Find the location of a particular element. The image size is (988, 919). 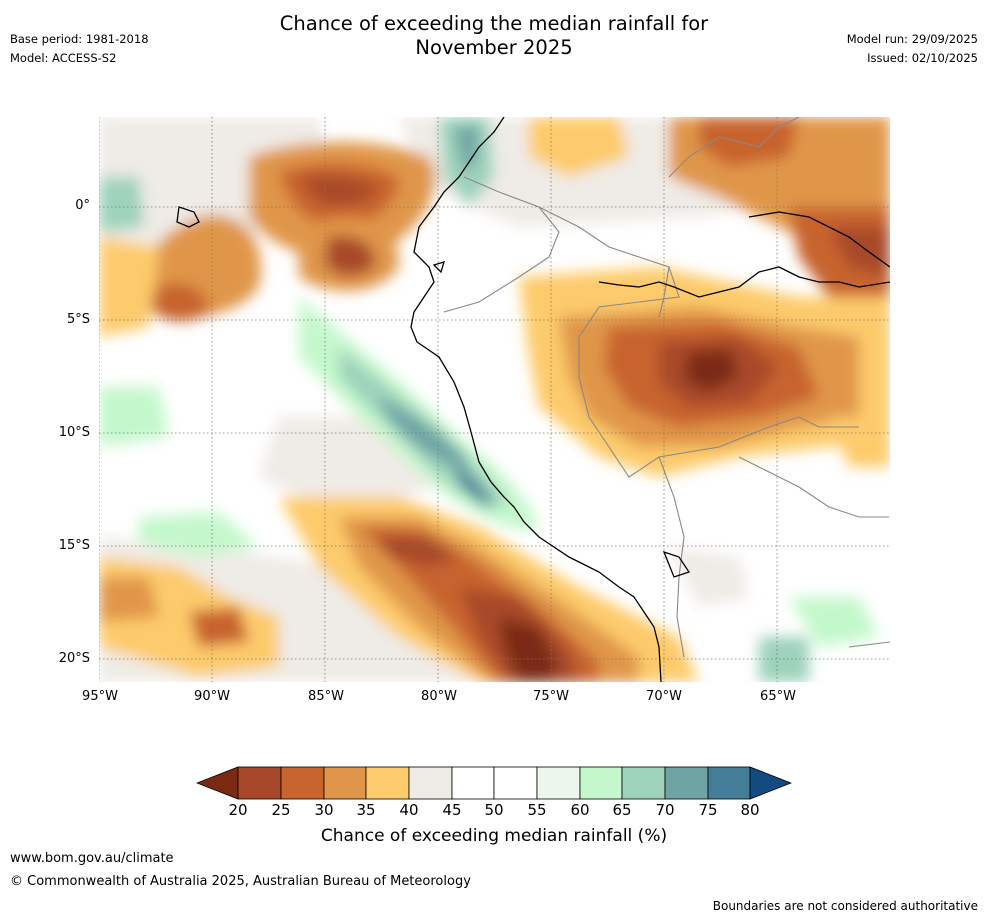

colorbar-tick: 45 is located at coordinates (452, 810).